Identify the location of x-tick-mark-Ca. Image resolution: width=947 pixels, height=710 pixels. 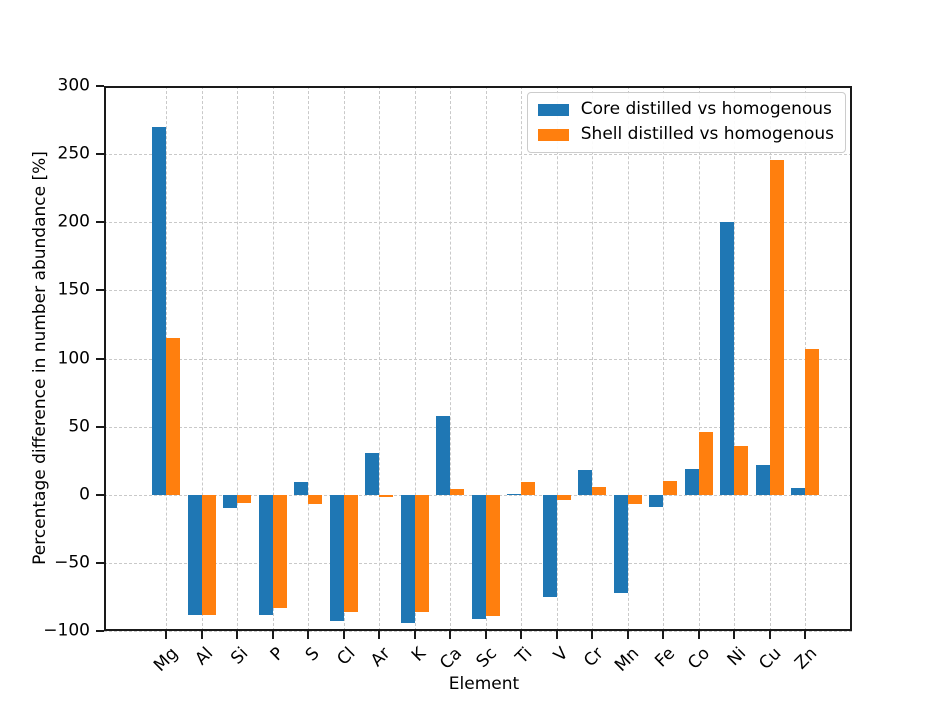
(450, 635).